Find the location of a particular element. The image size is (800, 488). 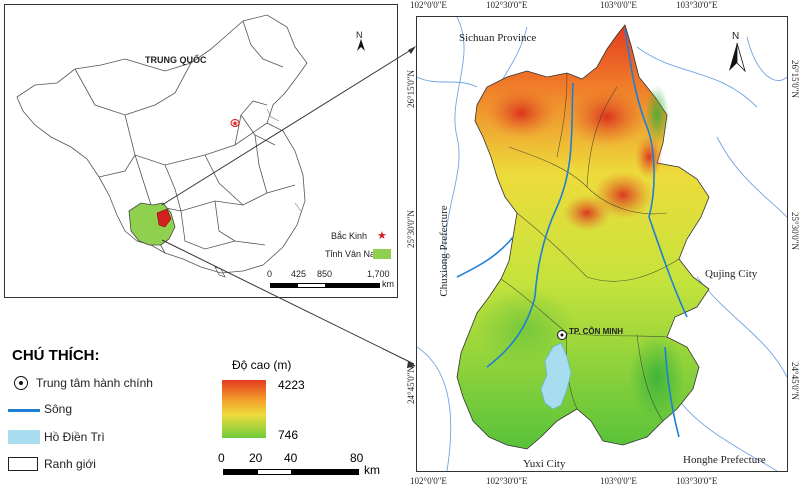

coord-bottom-3: 103°30'0"E is located at coordinates (697, 481).